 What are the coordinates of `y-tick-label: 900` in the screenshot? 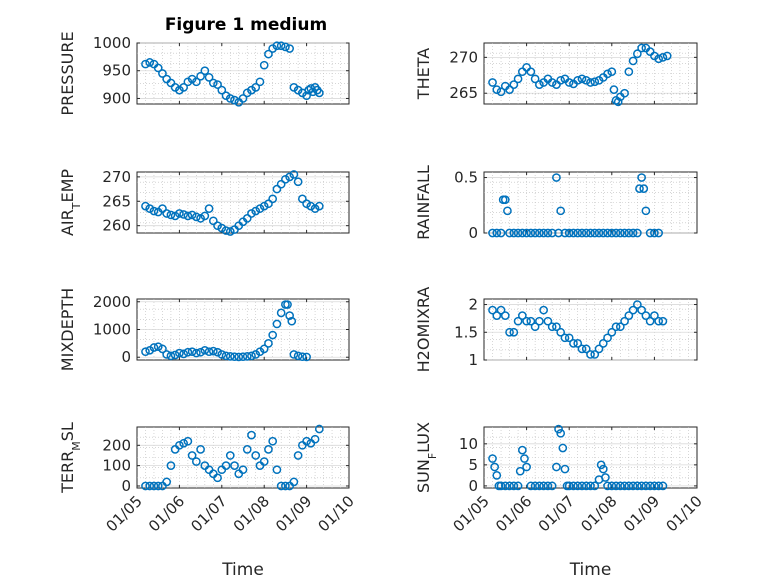 It's located at (116, 98).